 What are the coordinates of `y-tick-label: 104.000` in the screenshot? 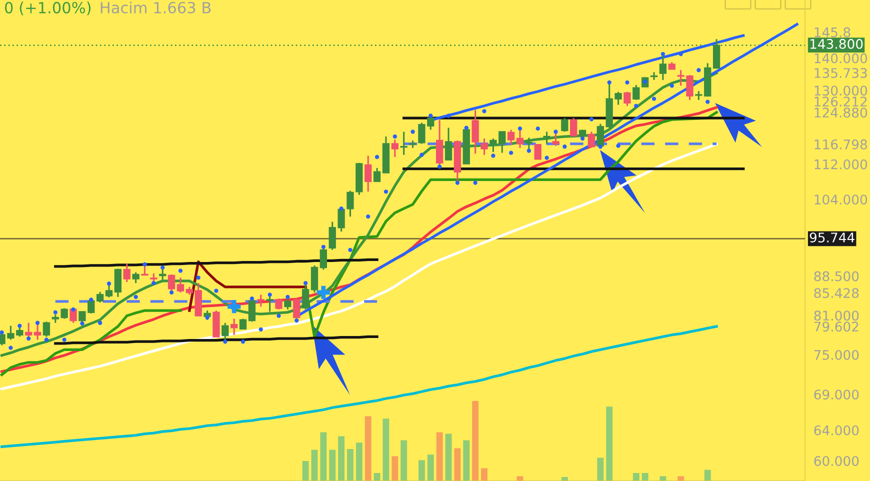 It's located at (841, 199).